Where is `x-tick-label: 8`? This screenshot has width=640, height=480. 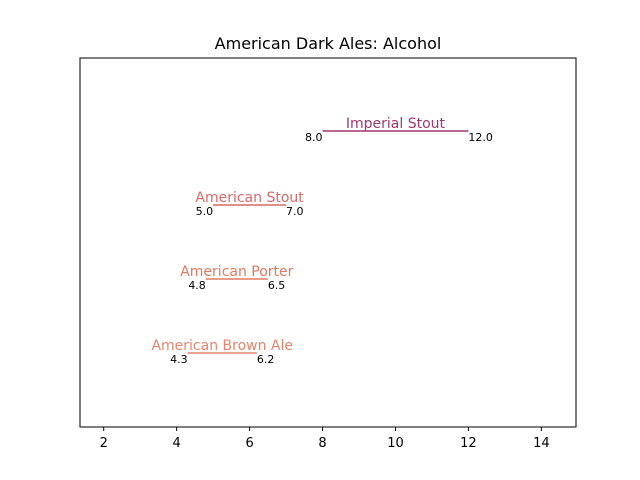
x-tick-label: 8 is located at coordinates (322, 443).